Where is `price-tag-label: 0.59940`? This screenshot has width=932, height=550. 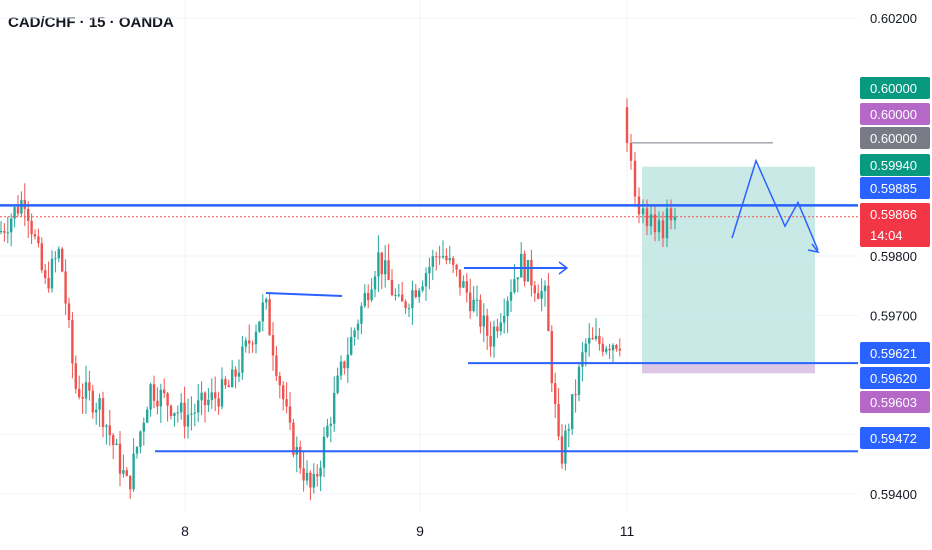 price-tag-label: 0.59940 is located at coordinates (893, 165).